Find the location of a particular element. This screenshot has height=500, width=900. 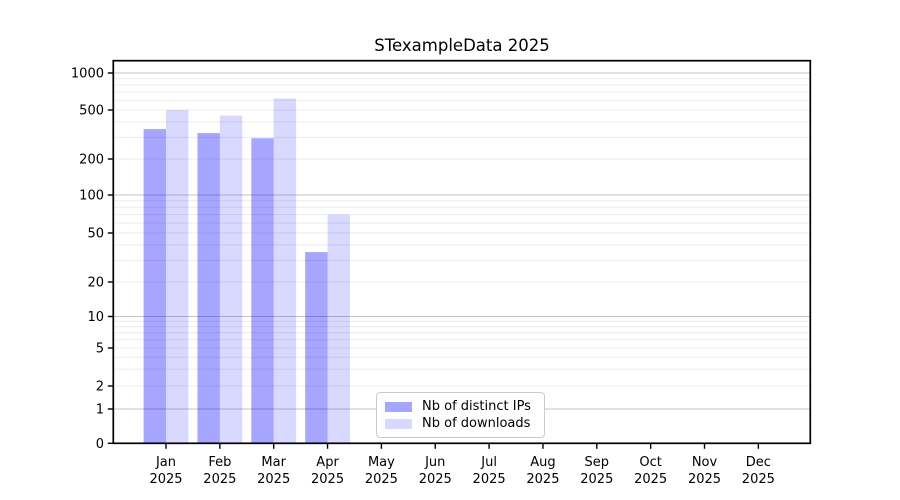

bar-downloads-jan is located at coordinates (177, 277).